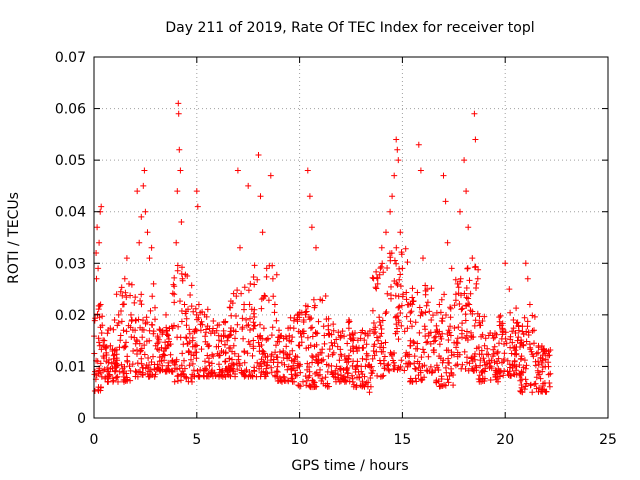  Describe the element at coordinates (300, 440) in the screenshot. I see `x-tick-label: 10` at that location.